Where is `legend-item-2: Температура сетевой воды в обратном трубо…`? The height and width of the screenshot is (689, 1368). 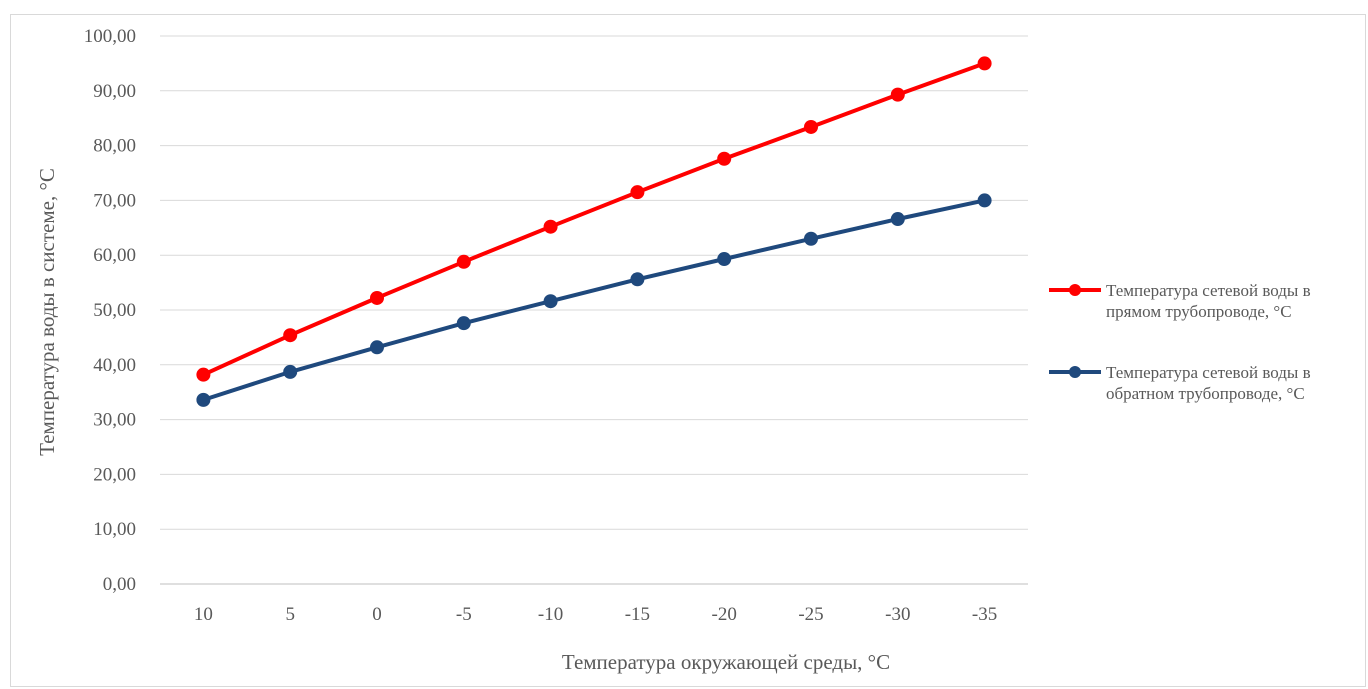
legend-item-2: Температура сетевой воды в обратном трубо… is located at coordinates (1180, 383).